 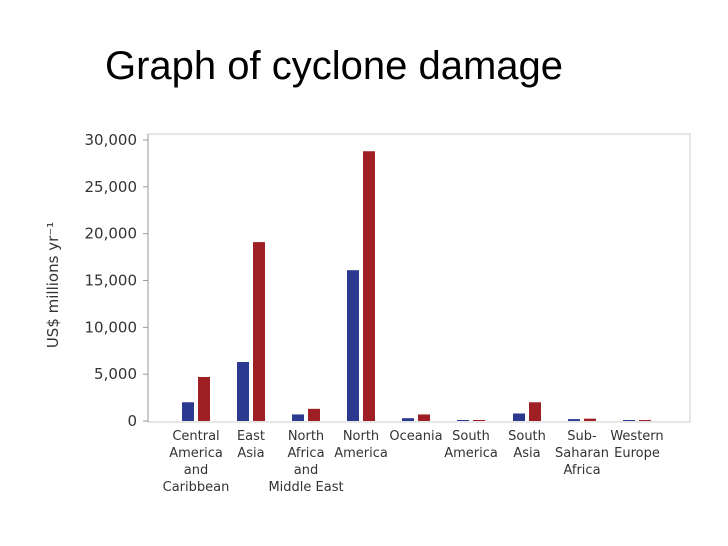 I want to click on slide-title: Graph of cyclone damage, so click(x=334, y=66).